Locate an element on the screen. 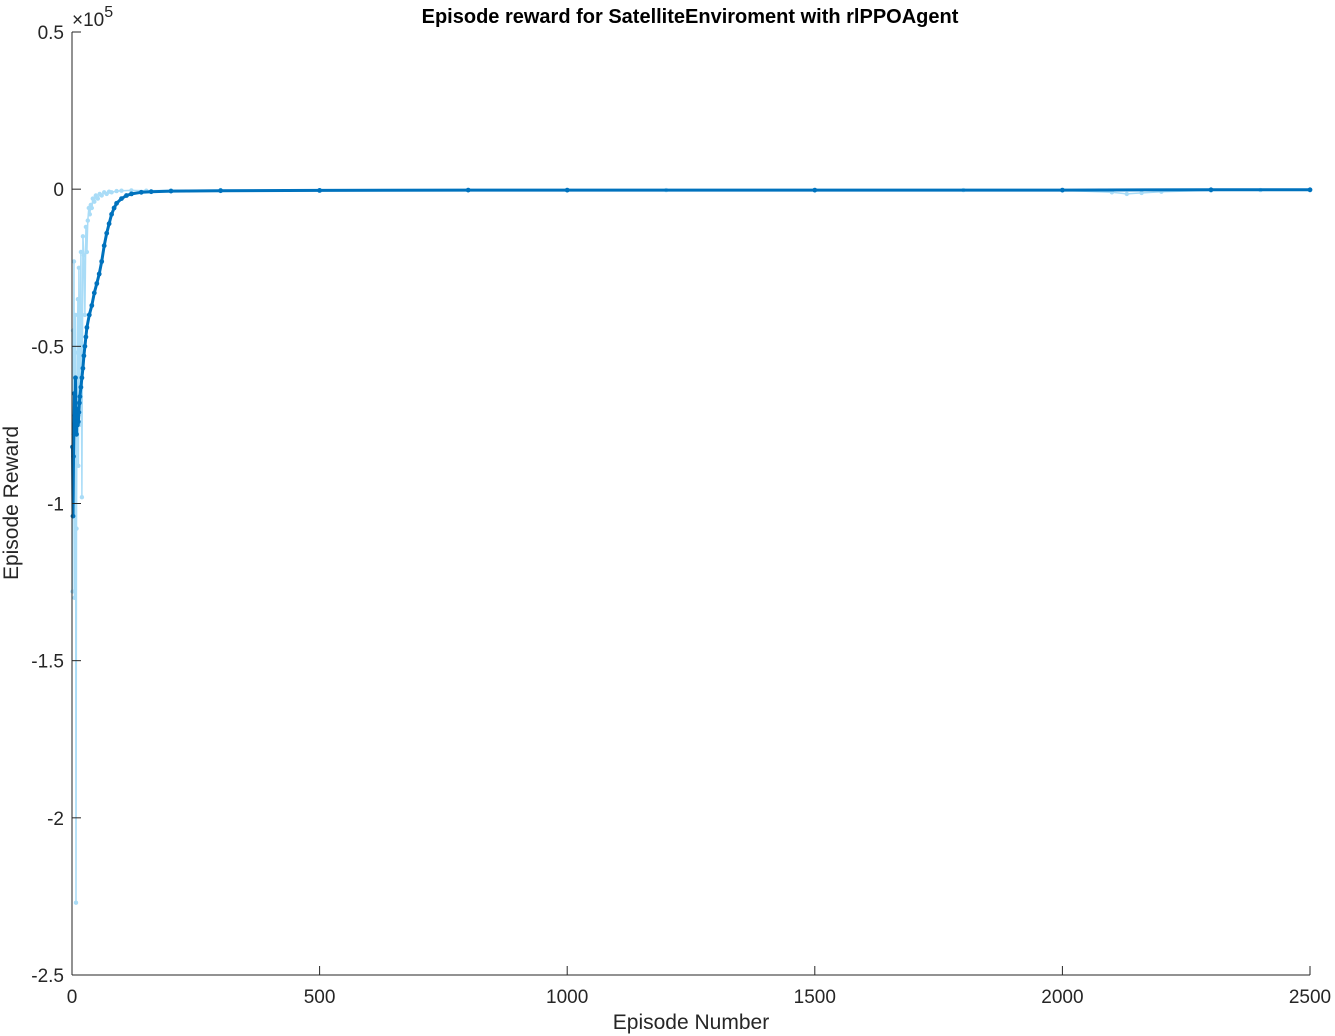  x-ticks: 0 500 1000 1500 2000 2500 is located at coordinates (699, 987).